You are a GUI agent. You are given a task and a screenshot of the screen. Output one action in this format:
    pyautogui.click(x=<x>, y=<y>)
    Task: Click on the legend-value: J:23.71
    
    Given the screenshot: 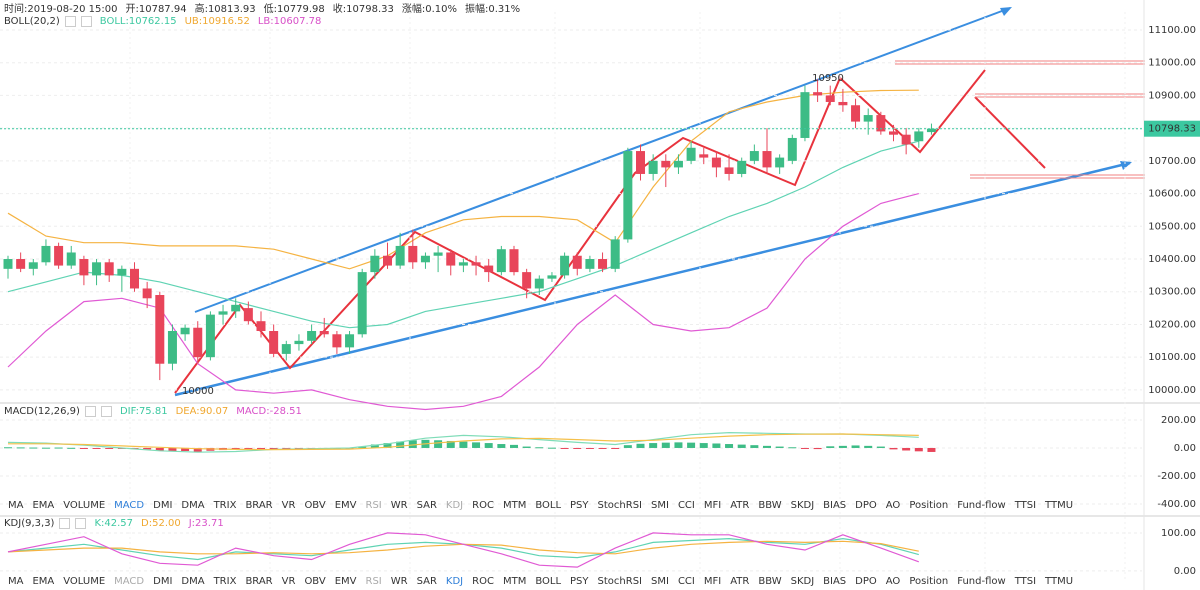 What is the action you would take?
    pyautogui.click(x=206, y=523)
    